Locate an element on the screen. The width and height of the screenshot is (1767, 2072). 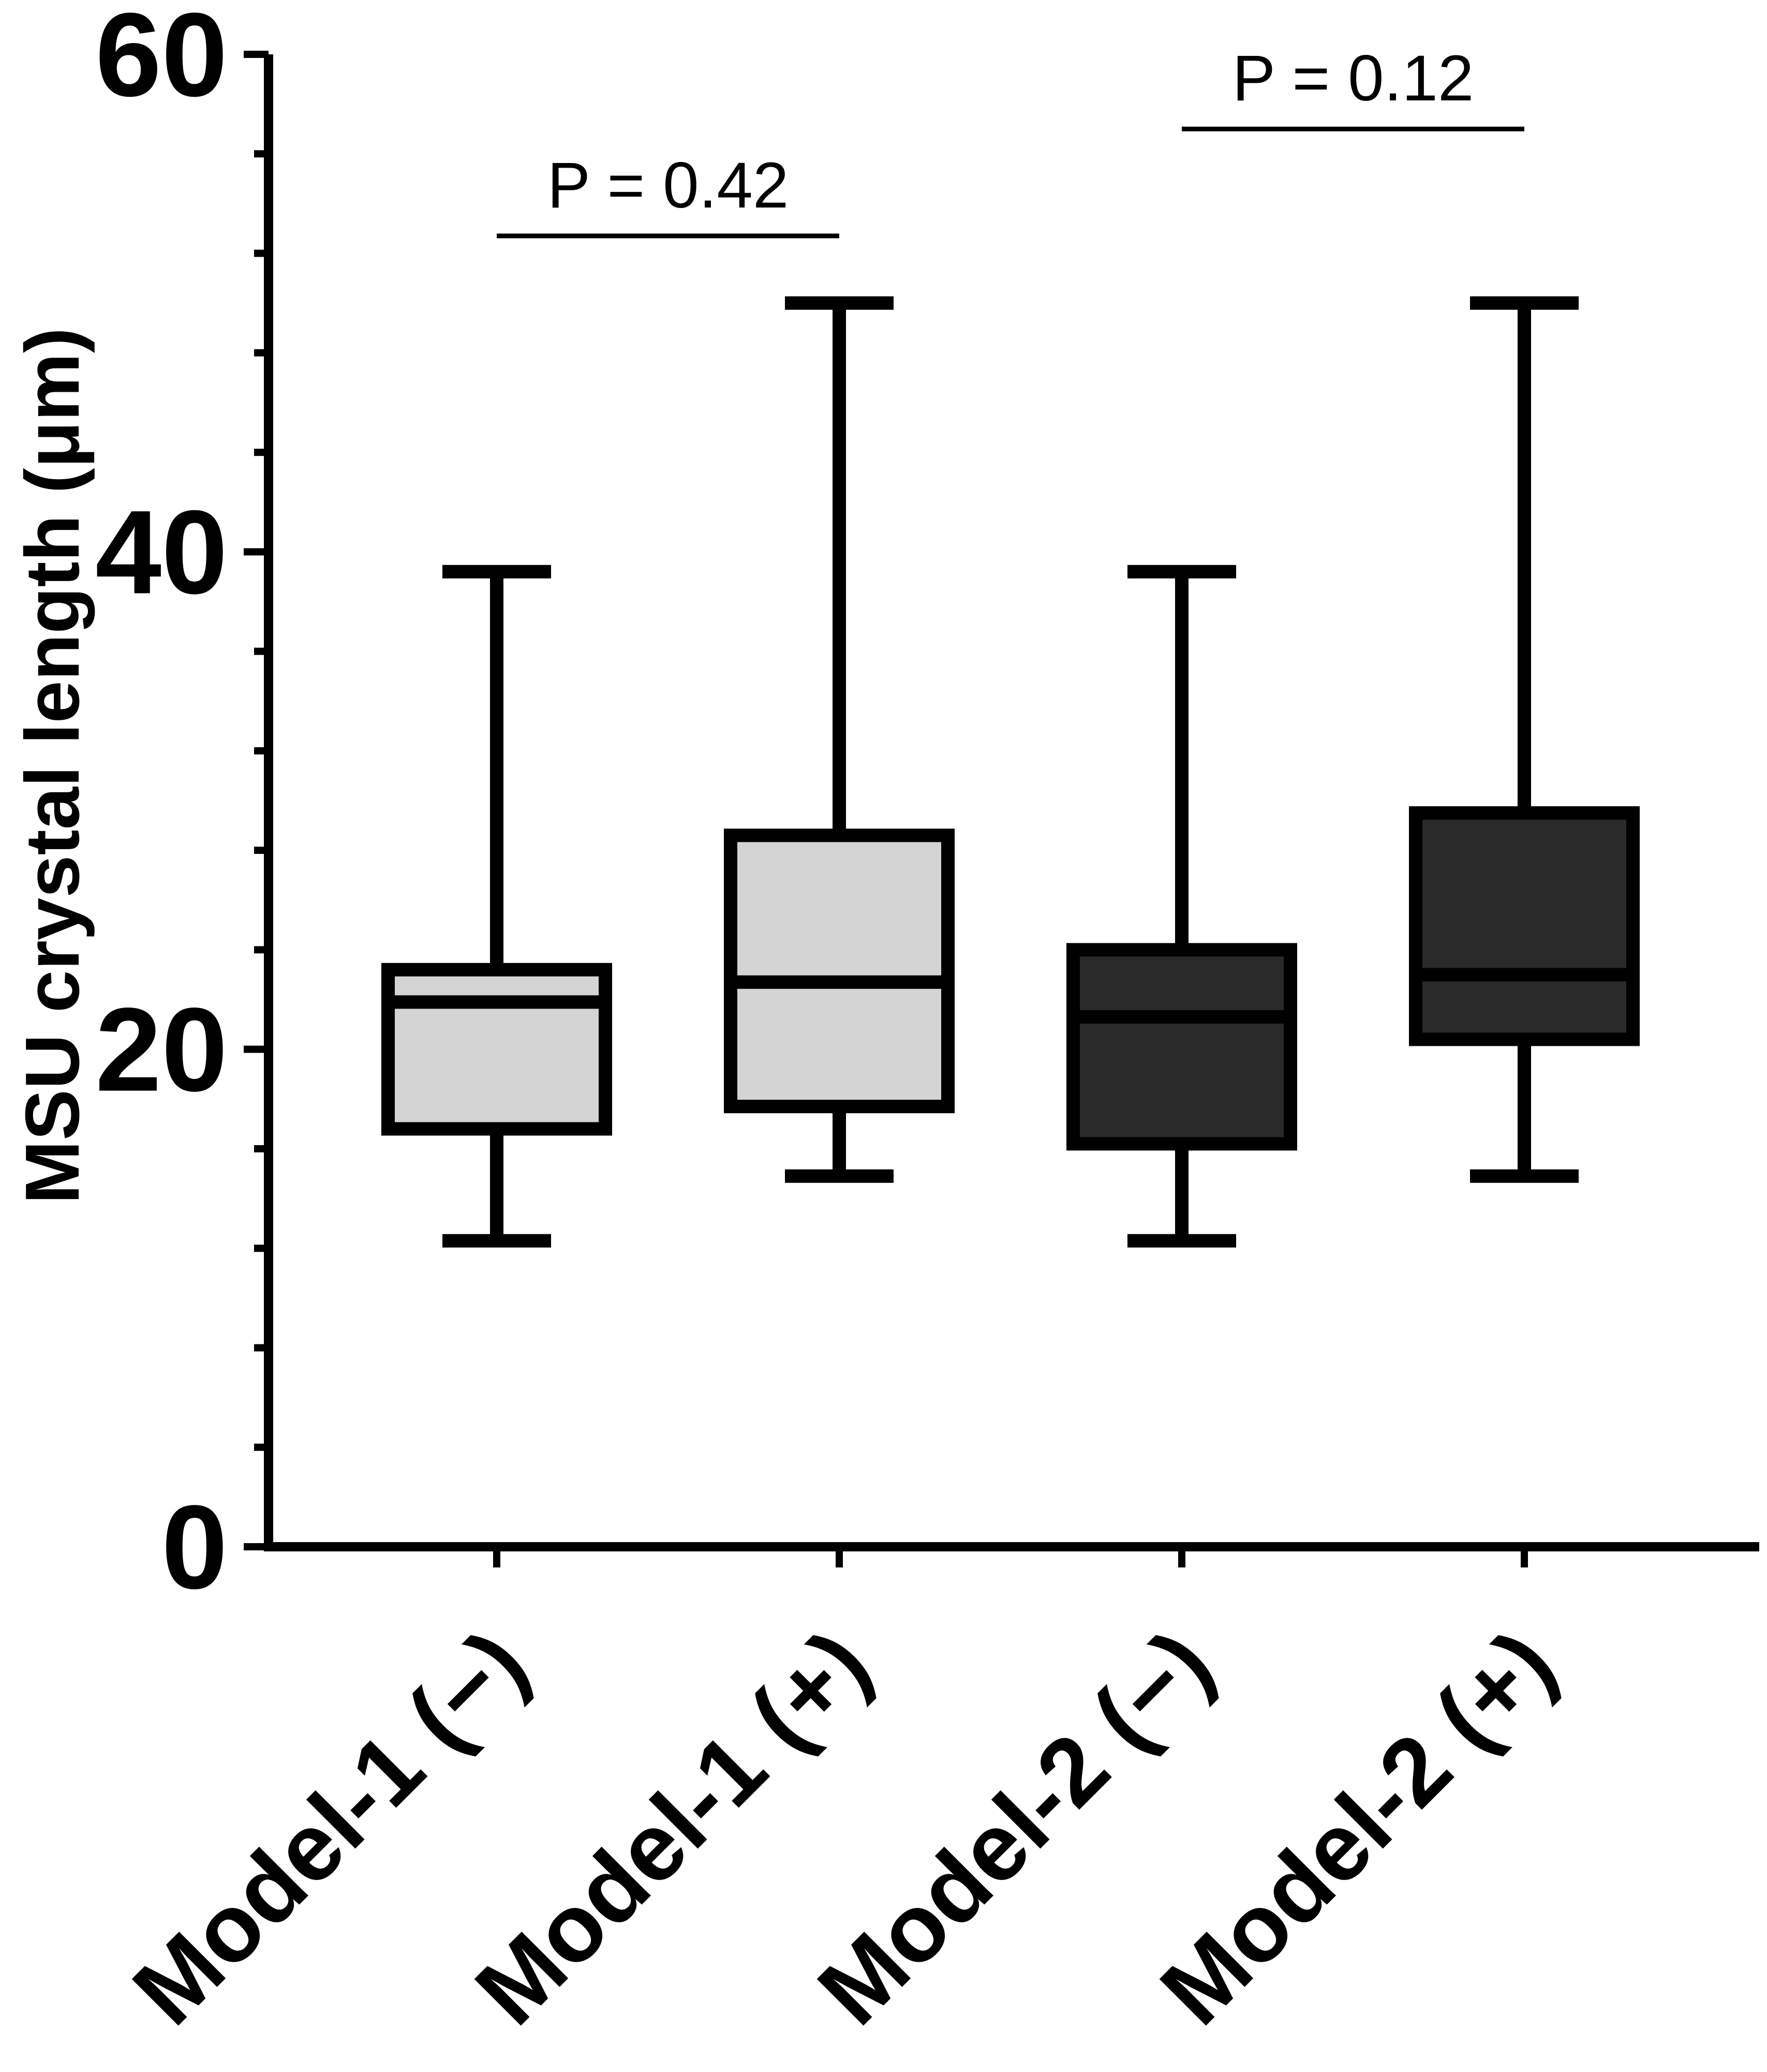
significance-annotations: P = 0.42 P = 0.12 is located at coordinates (1010, 140).